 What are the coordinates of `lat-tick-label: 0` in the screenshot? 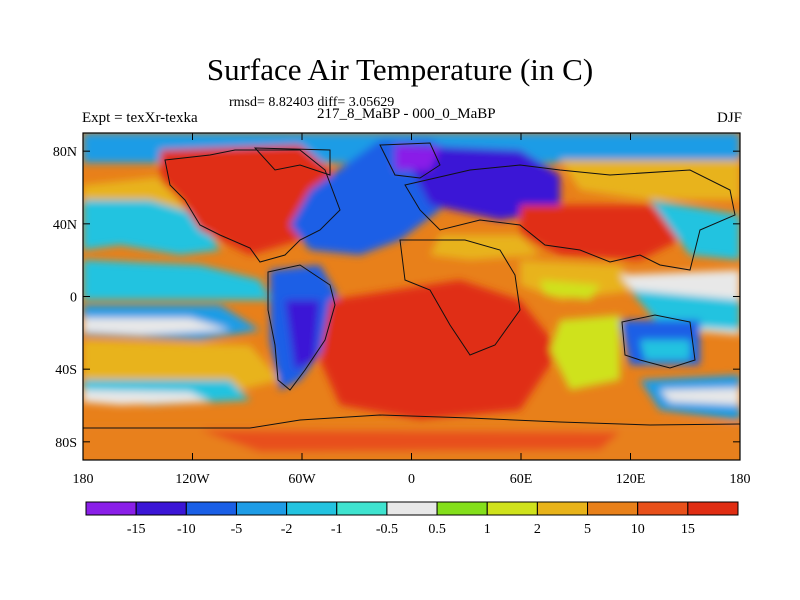 It's located at (73, 298).